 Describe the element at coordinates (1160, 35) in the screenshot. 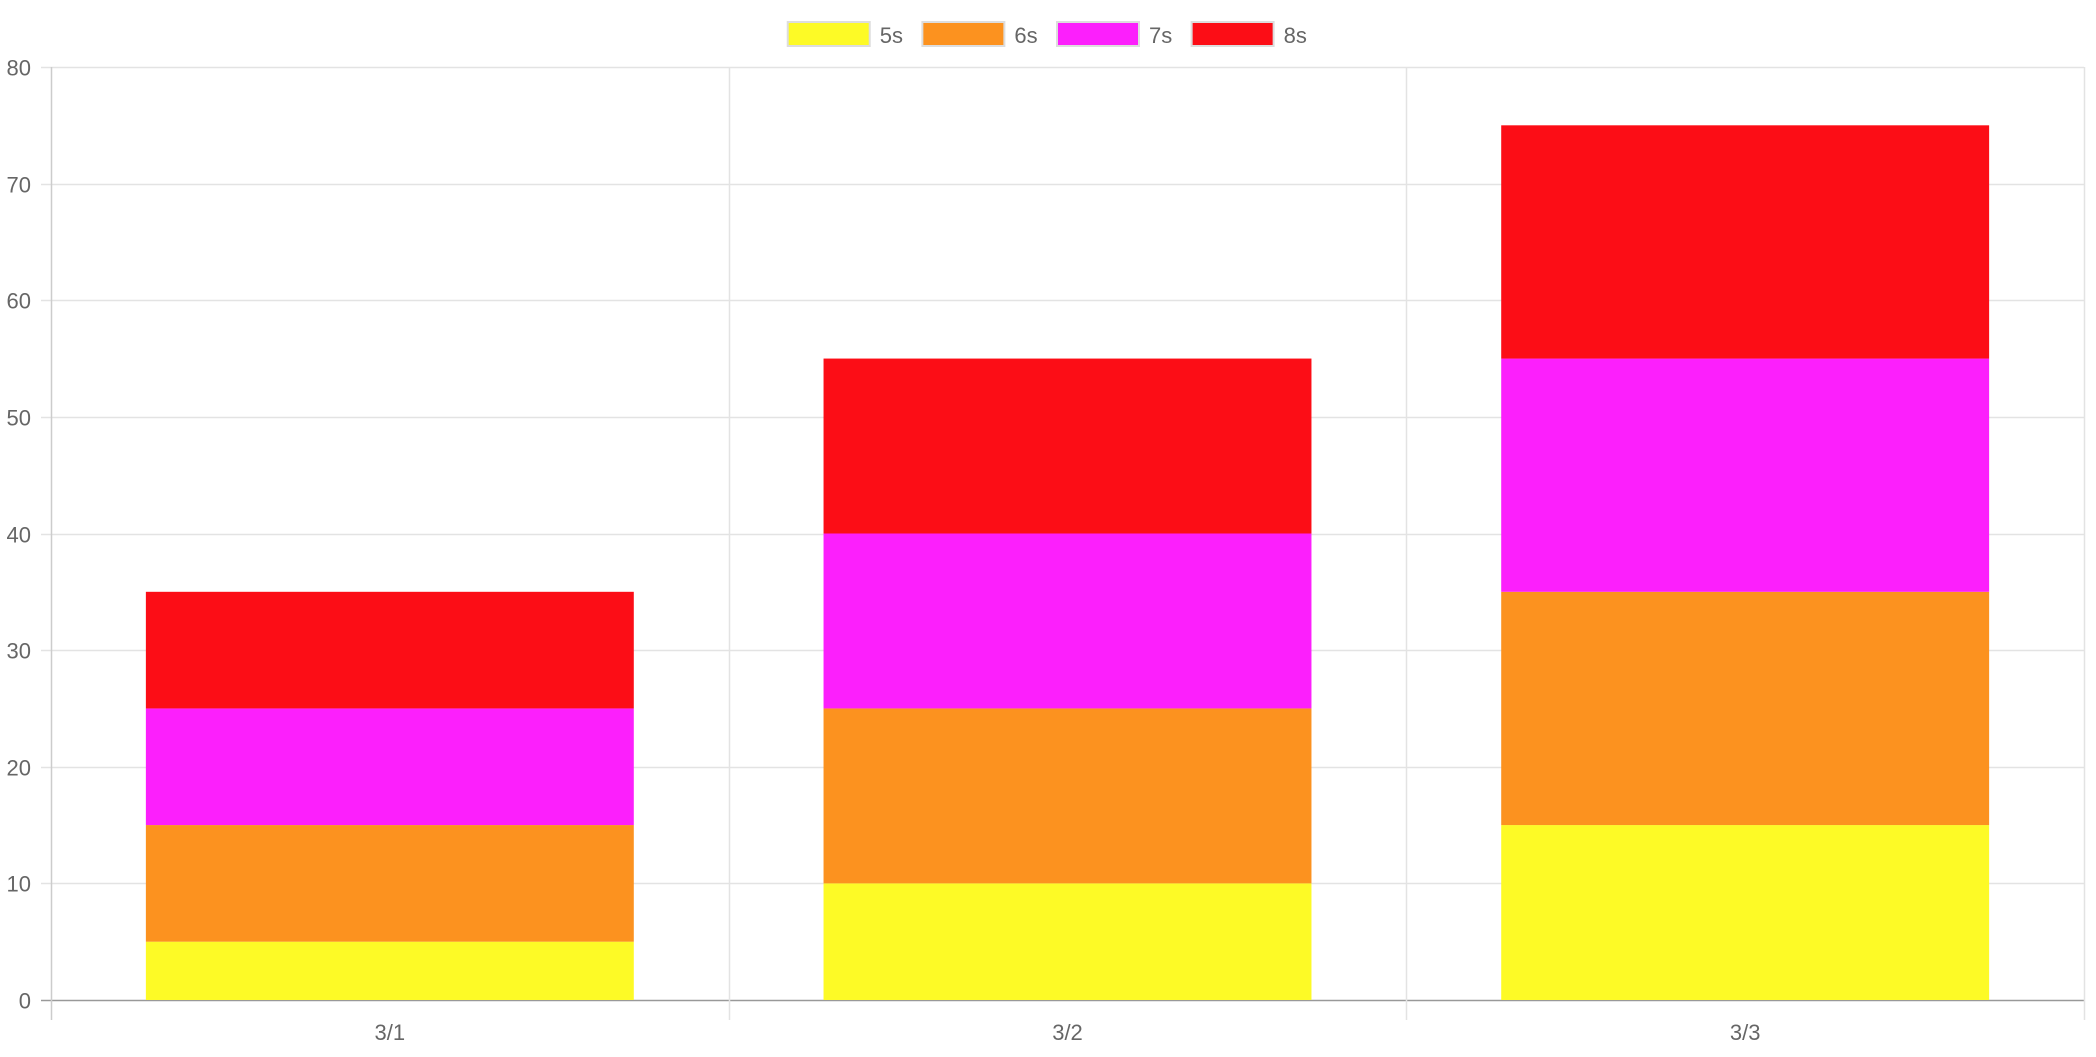

I see `legend-label: 7s` at that location.